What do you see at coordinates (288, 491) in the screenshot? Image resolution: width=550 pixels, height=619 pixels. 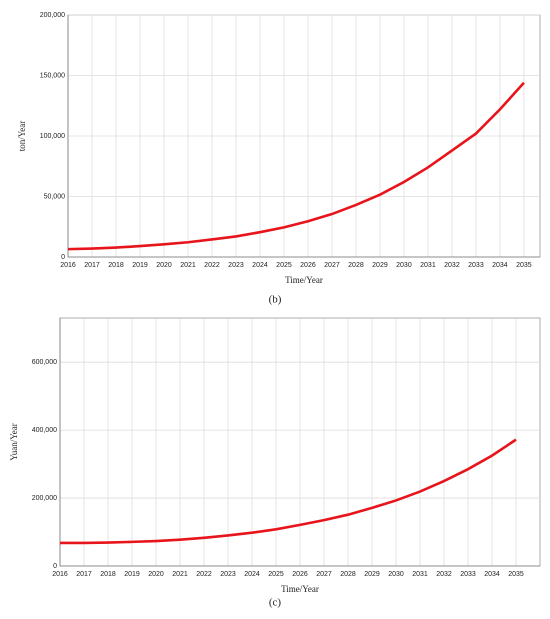 I see `data-line` at bounding box center [288, 491].